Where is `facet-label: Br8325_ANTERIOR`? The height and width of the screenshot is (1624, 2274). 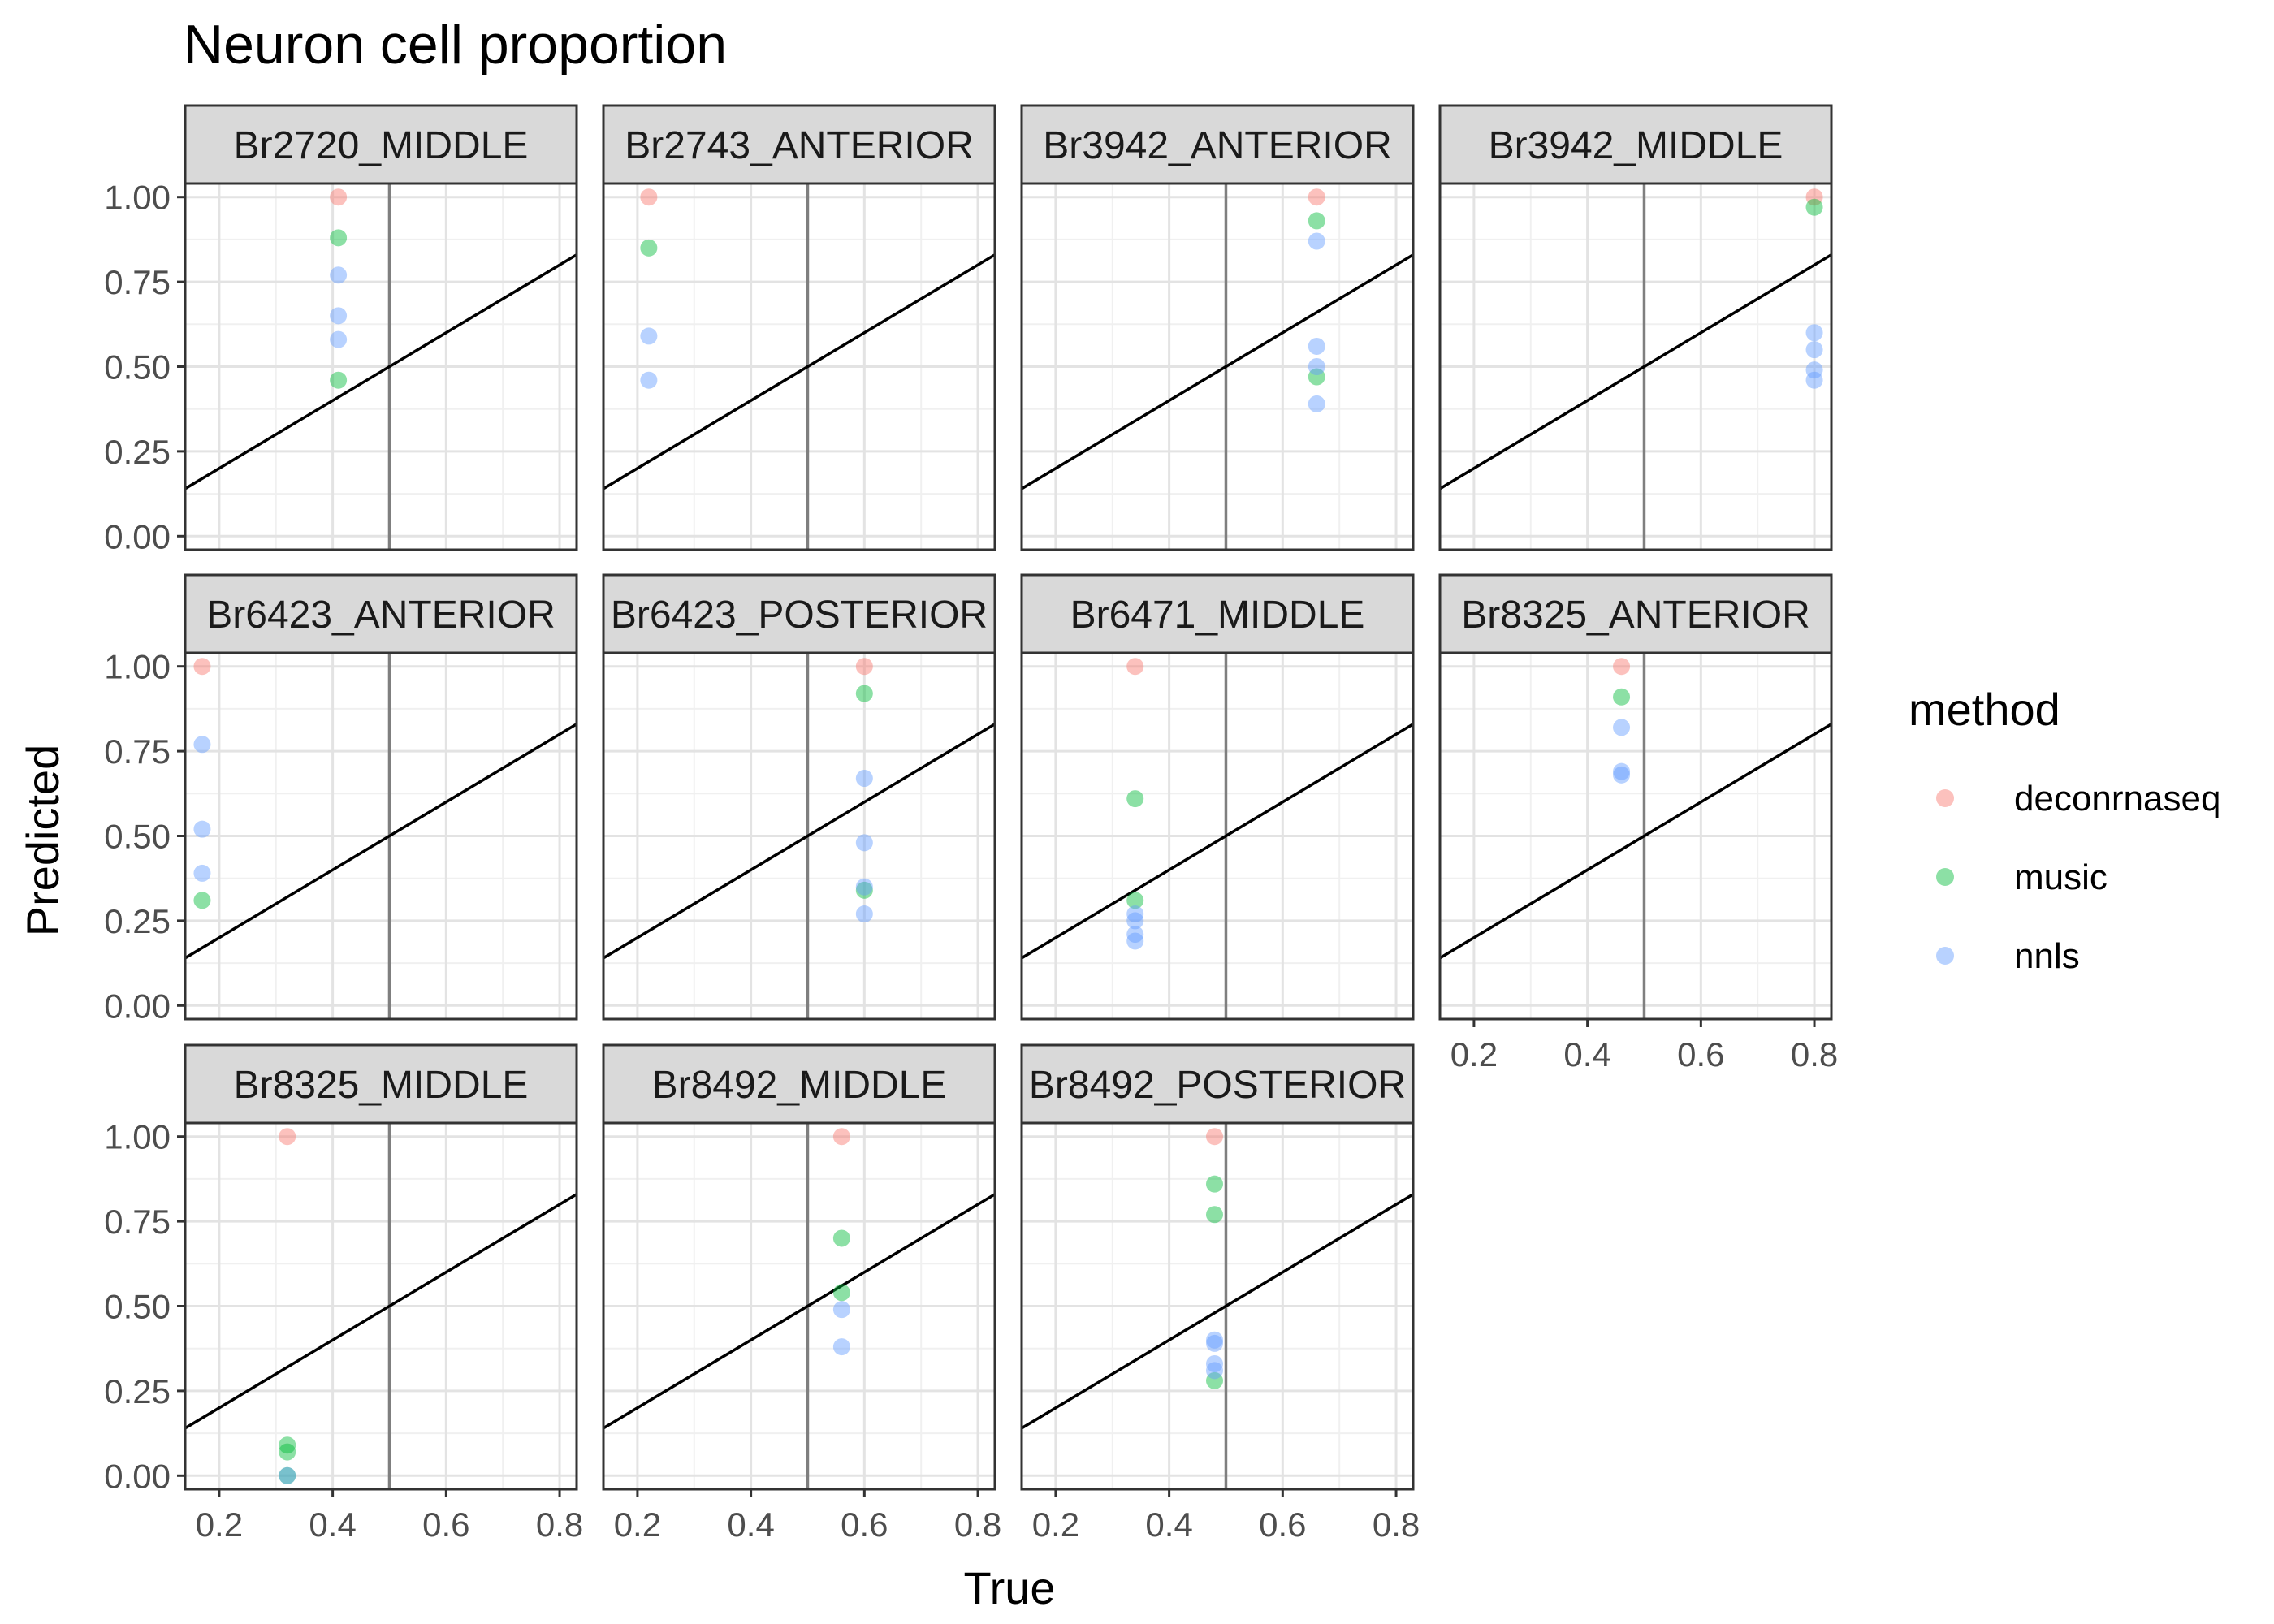 facet-label: Br8325_ANTERIOR is located at coordinates (1635, 616).